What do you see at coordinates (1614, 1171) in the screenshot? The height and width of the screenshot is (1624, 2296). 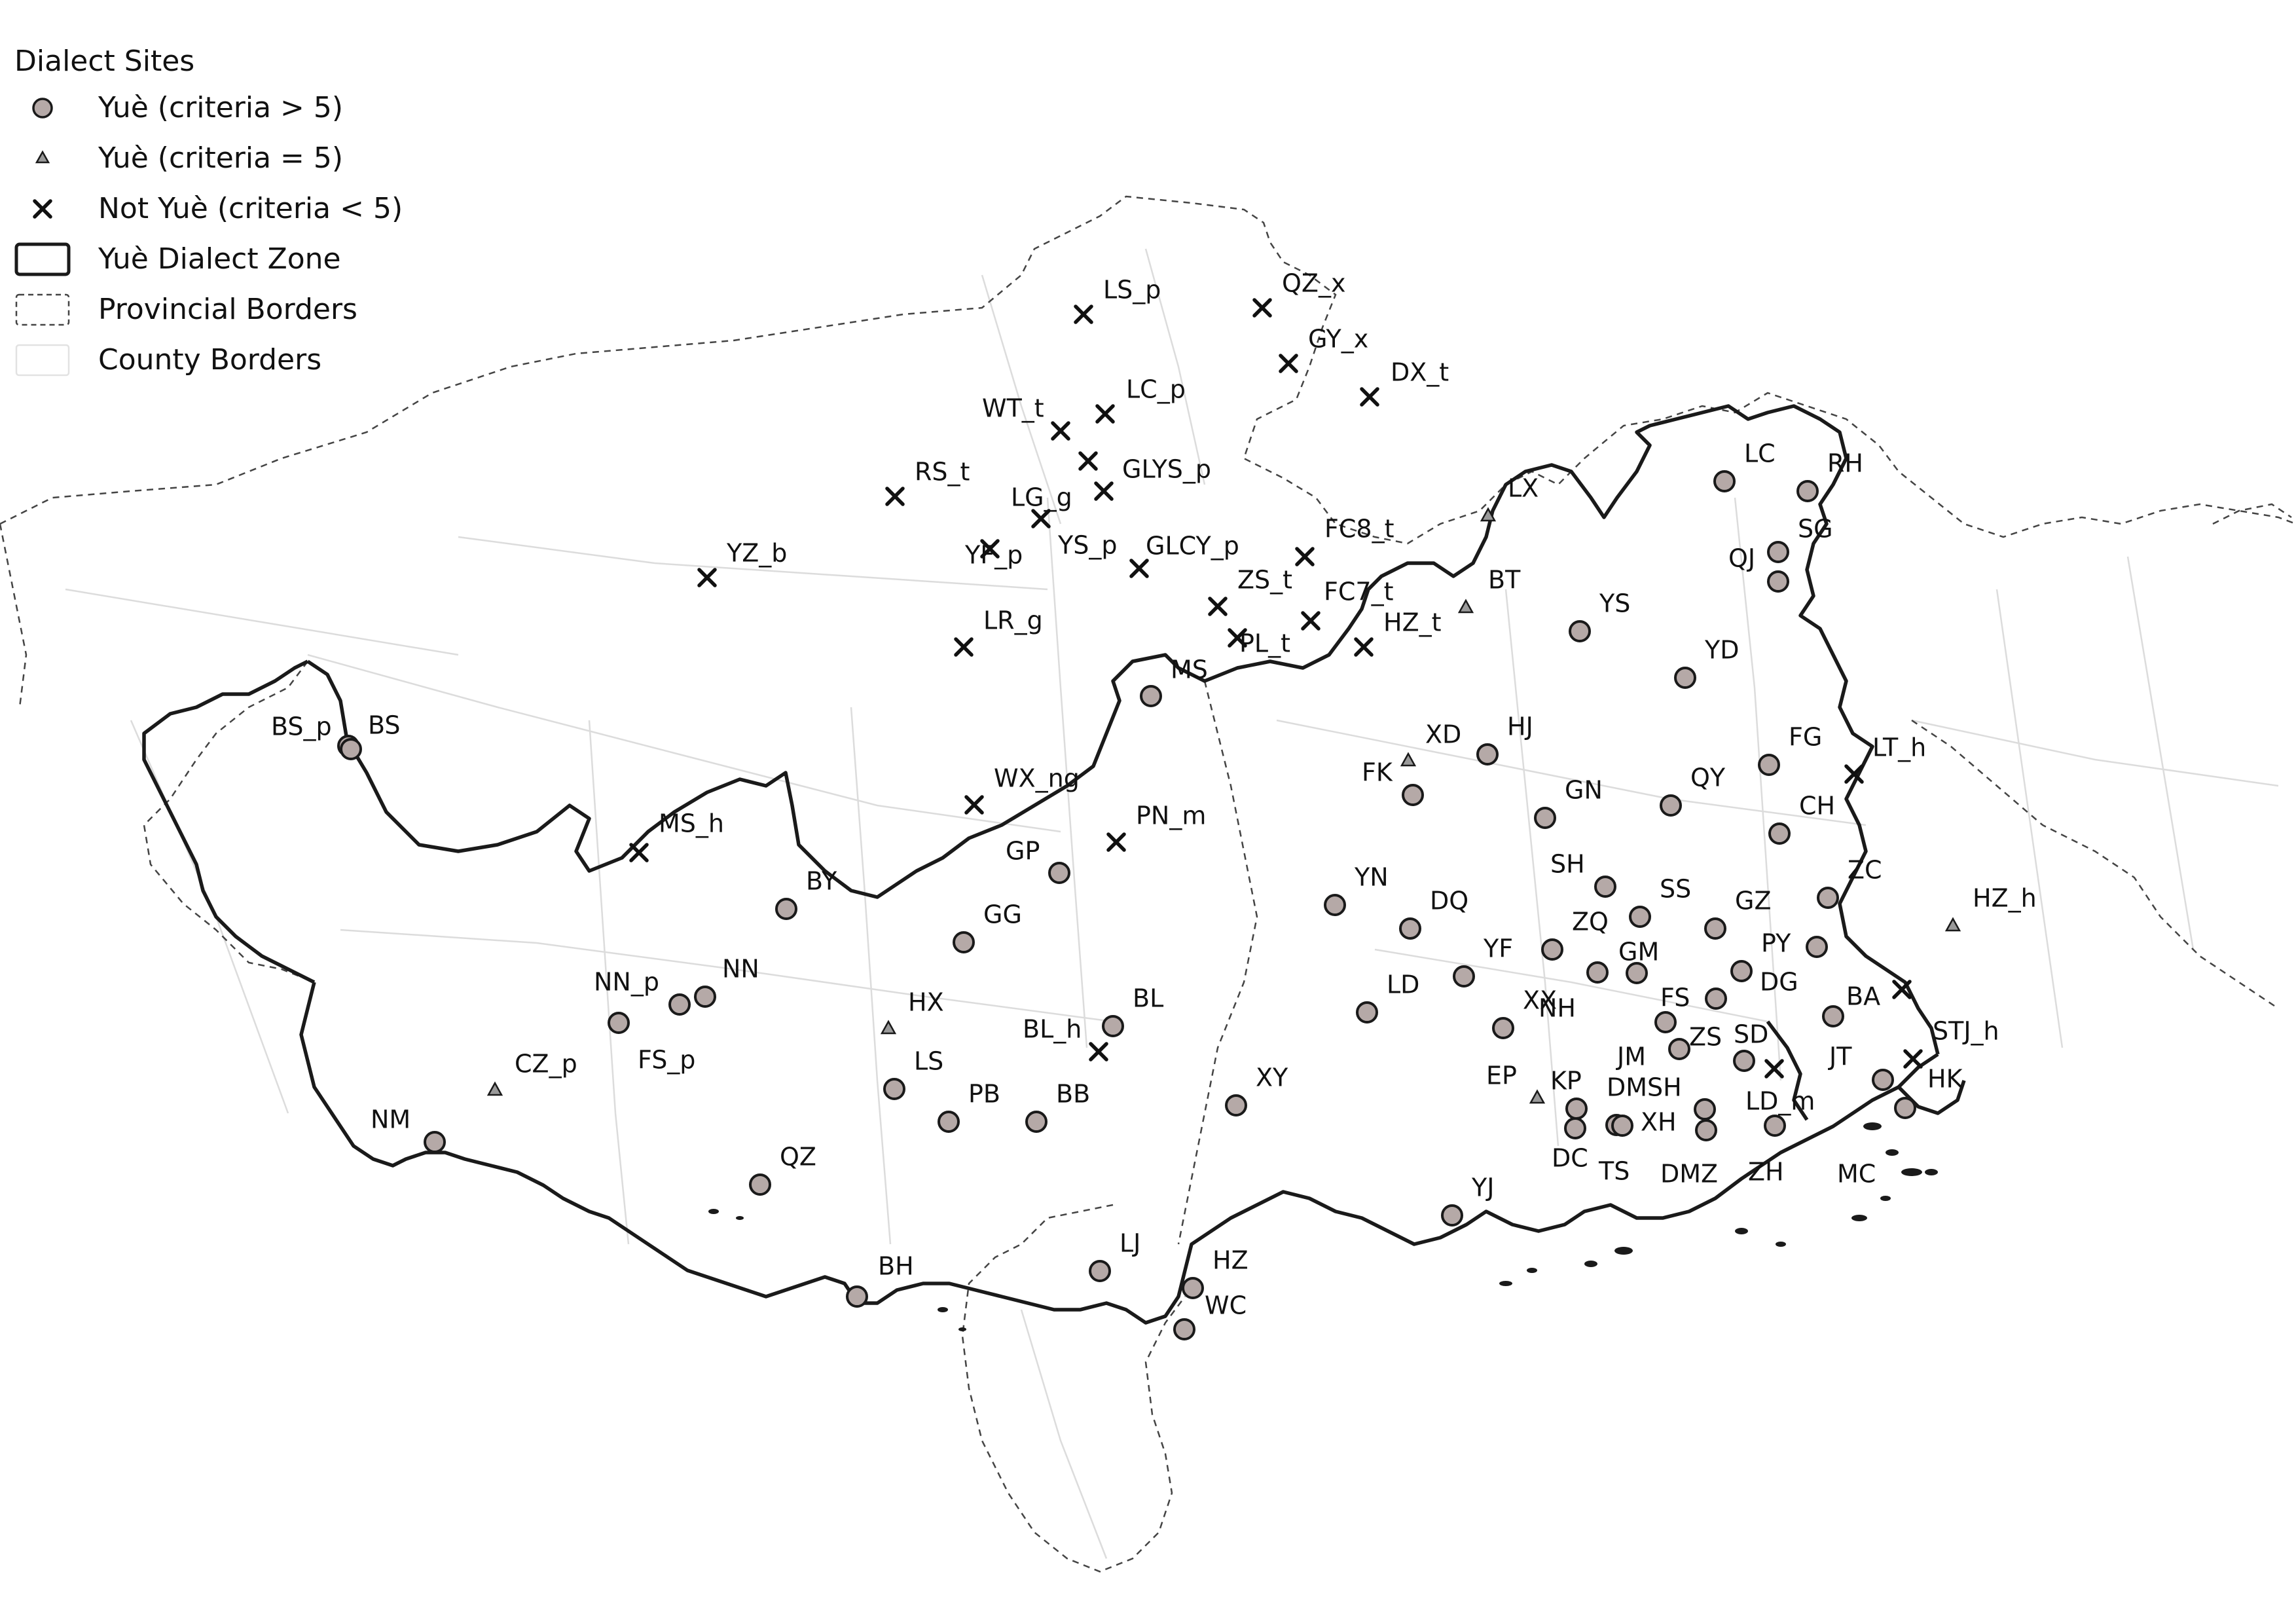 I see `site-label: TS` at bounding box center [1614, 1171].